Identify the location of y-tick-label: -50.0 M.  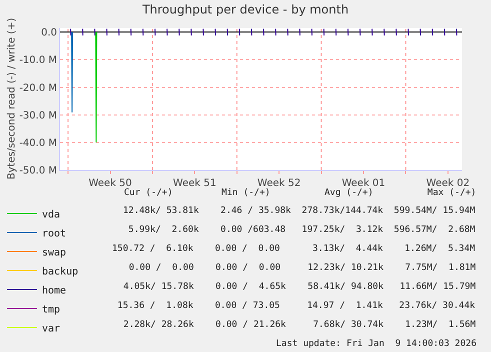
(38, 171).